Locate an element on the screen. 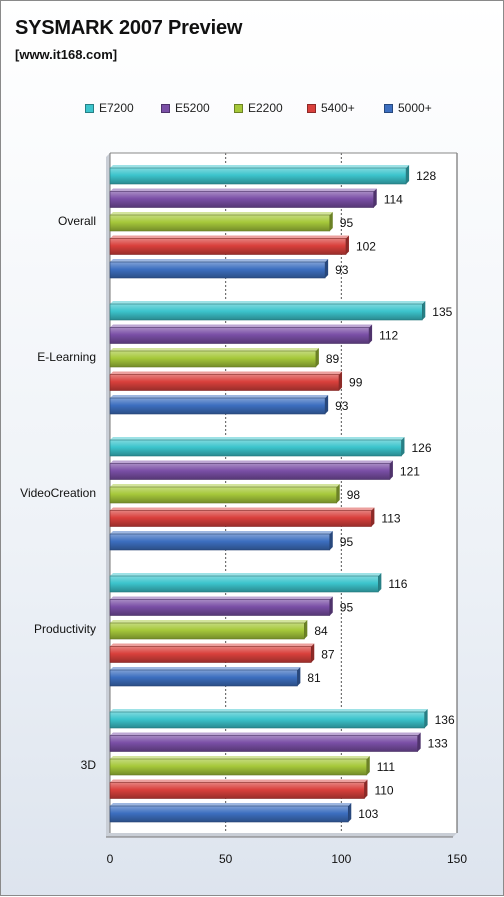  legend-item: 5400+ is located at coordinates (331, 108).